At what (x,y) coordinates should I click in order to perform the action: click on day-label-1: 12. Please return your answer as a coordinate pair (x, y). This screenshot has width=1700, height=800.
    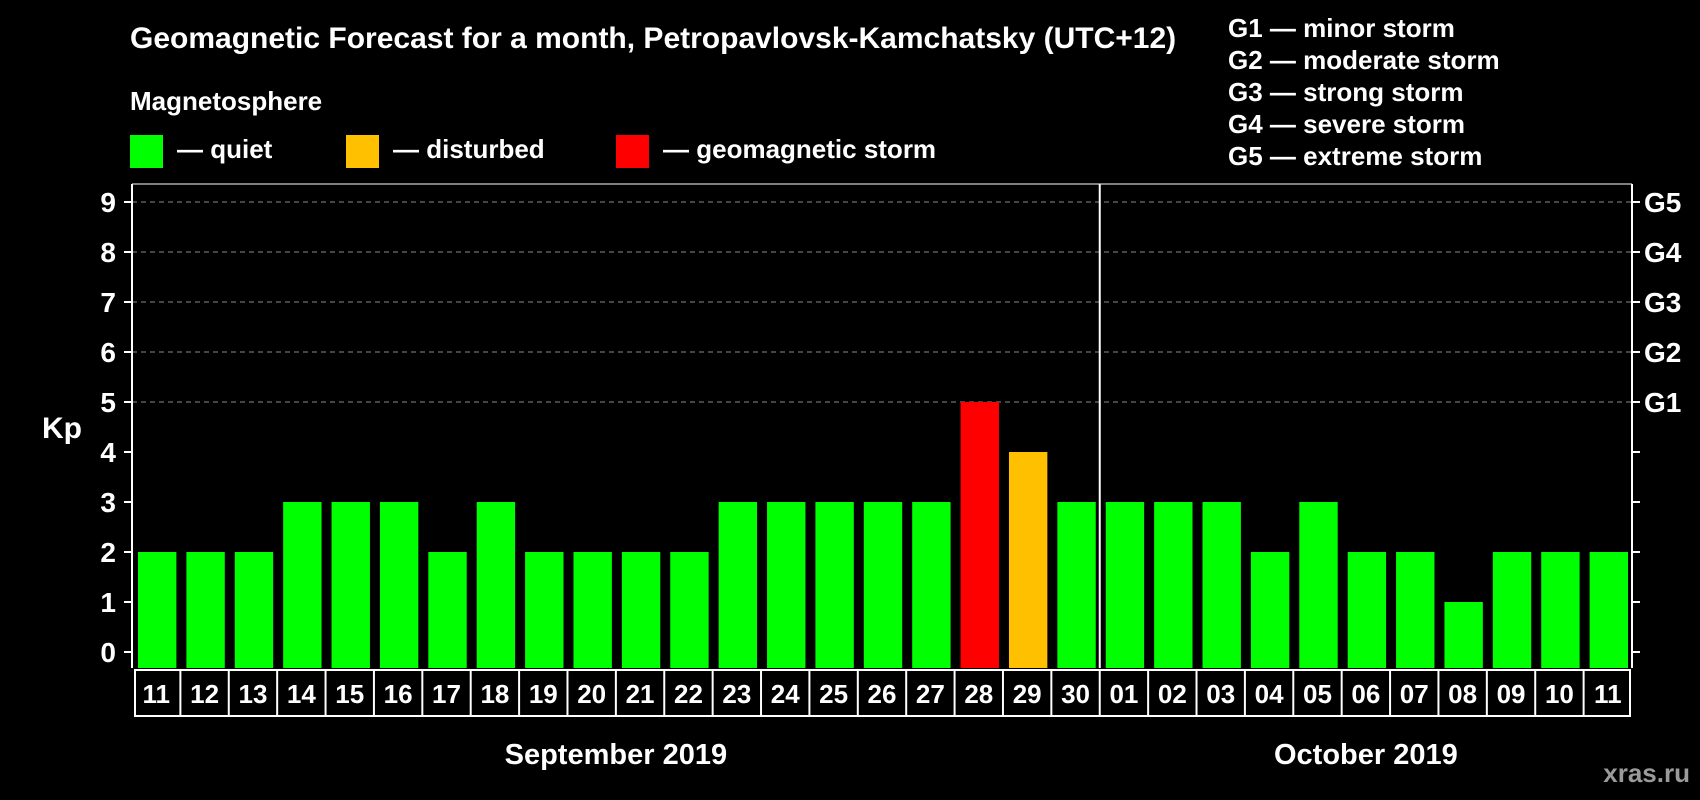
    Looking at the image, I should click on (204, 694).